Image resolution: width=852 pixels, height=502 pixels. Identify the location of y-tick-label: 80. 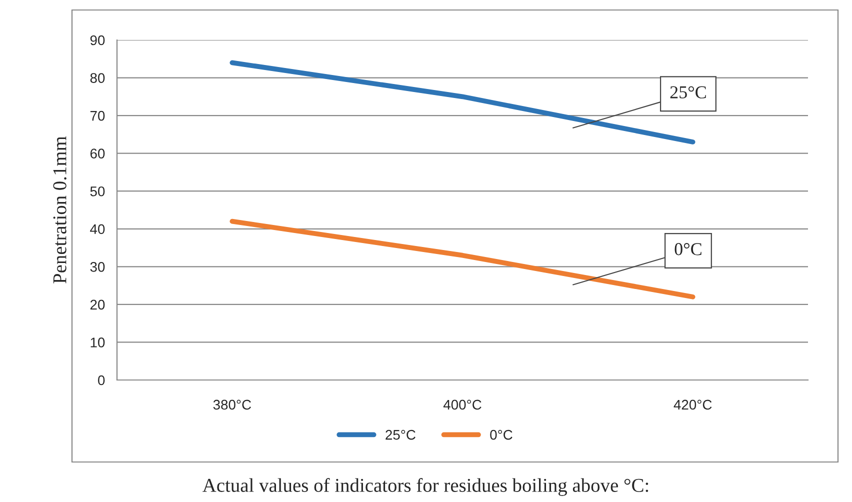
(97, 78).